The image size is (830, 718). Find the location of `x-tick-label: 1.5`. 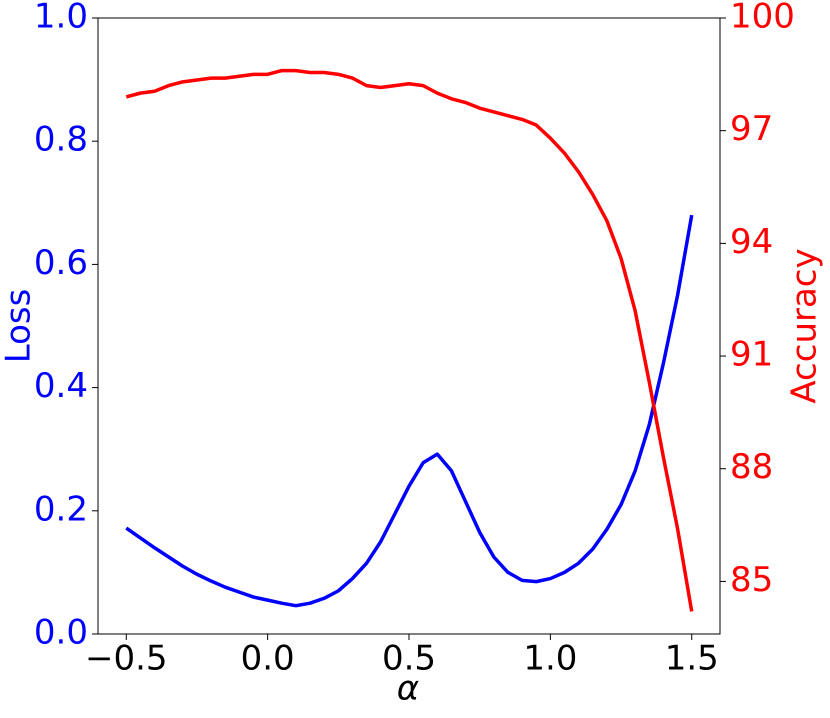

x-tick-label: 1.5 is located at coordinates (692, 659).